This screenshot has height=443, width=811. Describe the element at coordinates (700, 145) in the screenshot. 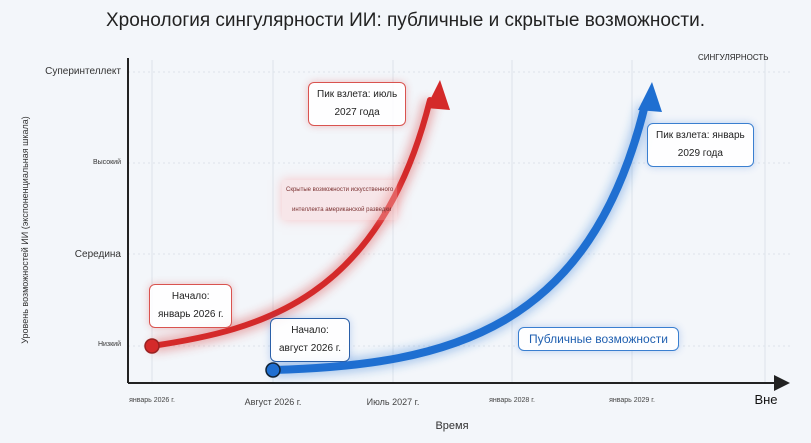

I see `blue-peak-annotation: Пик взлета: январь 2029 года` at that location.